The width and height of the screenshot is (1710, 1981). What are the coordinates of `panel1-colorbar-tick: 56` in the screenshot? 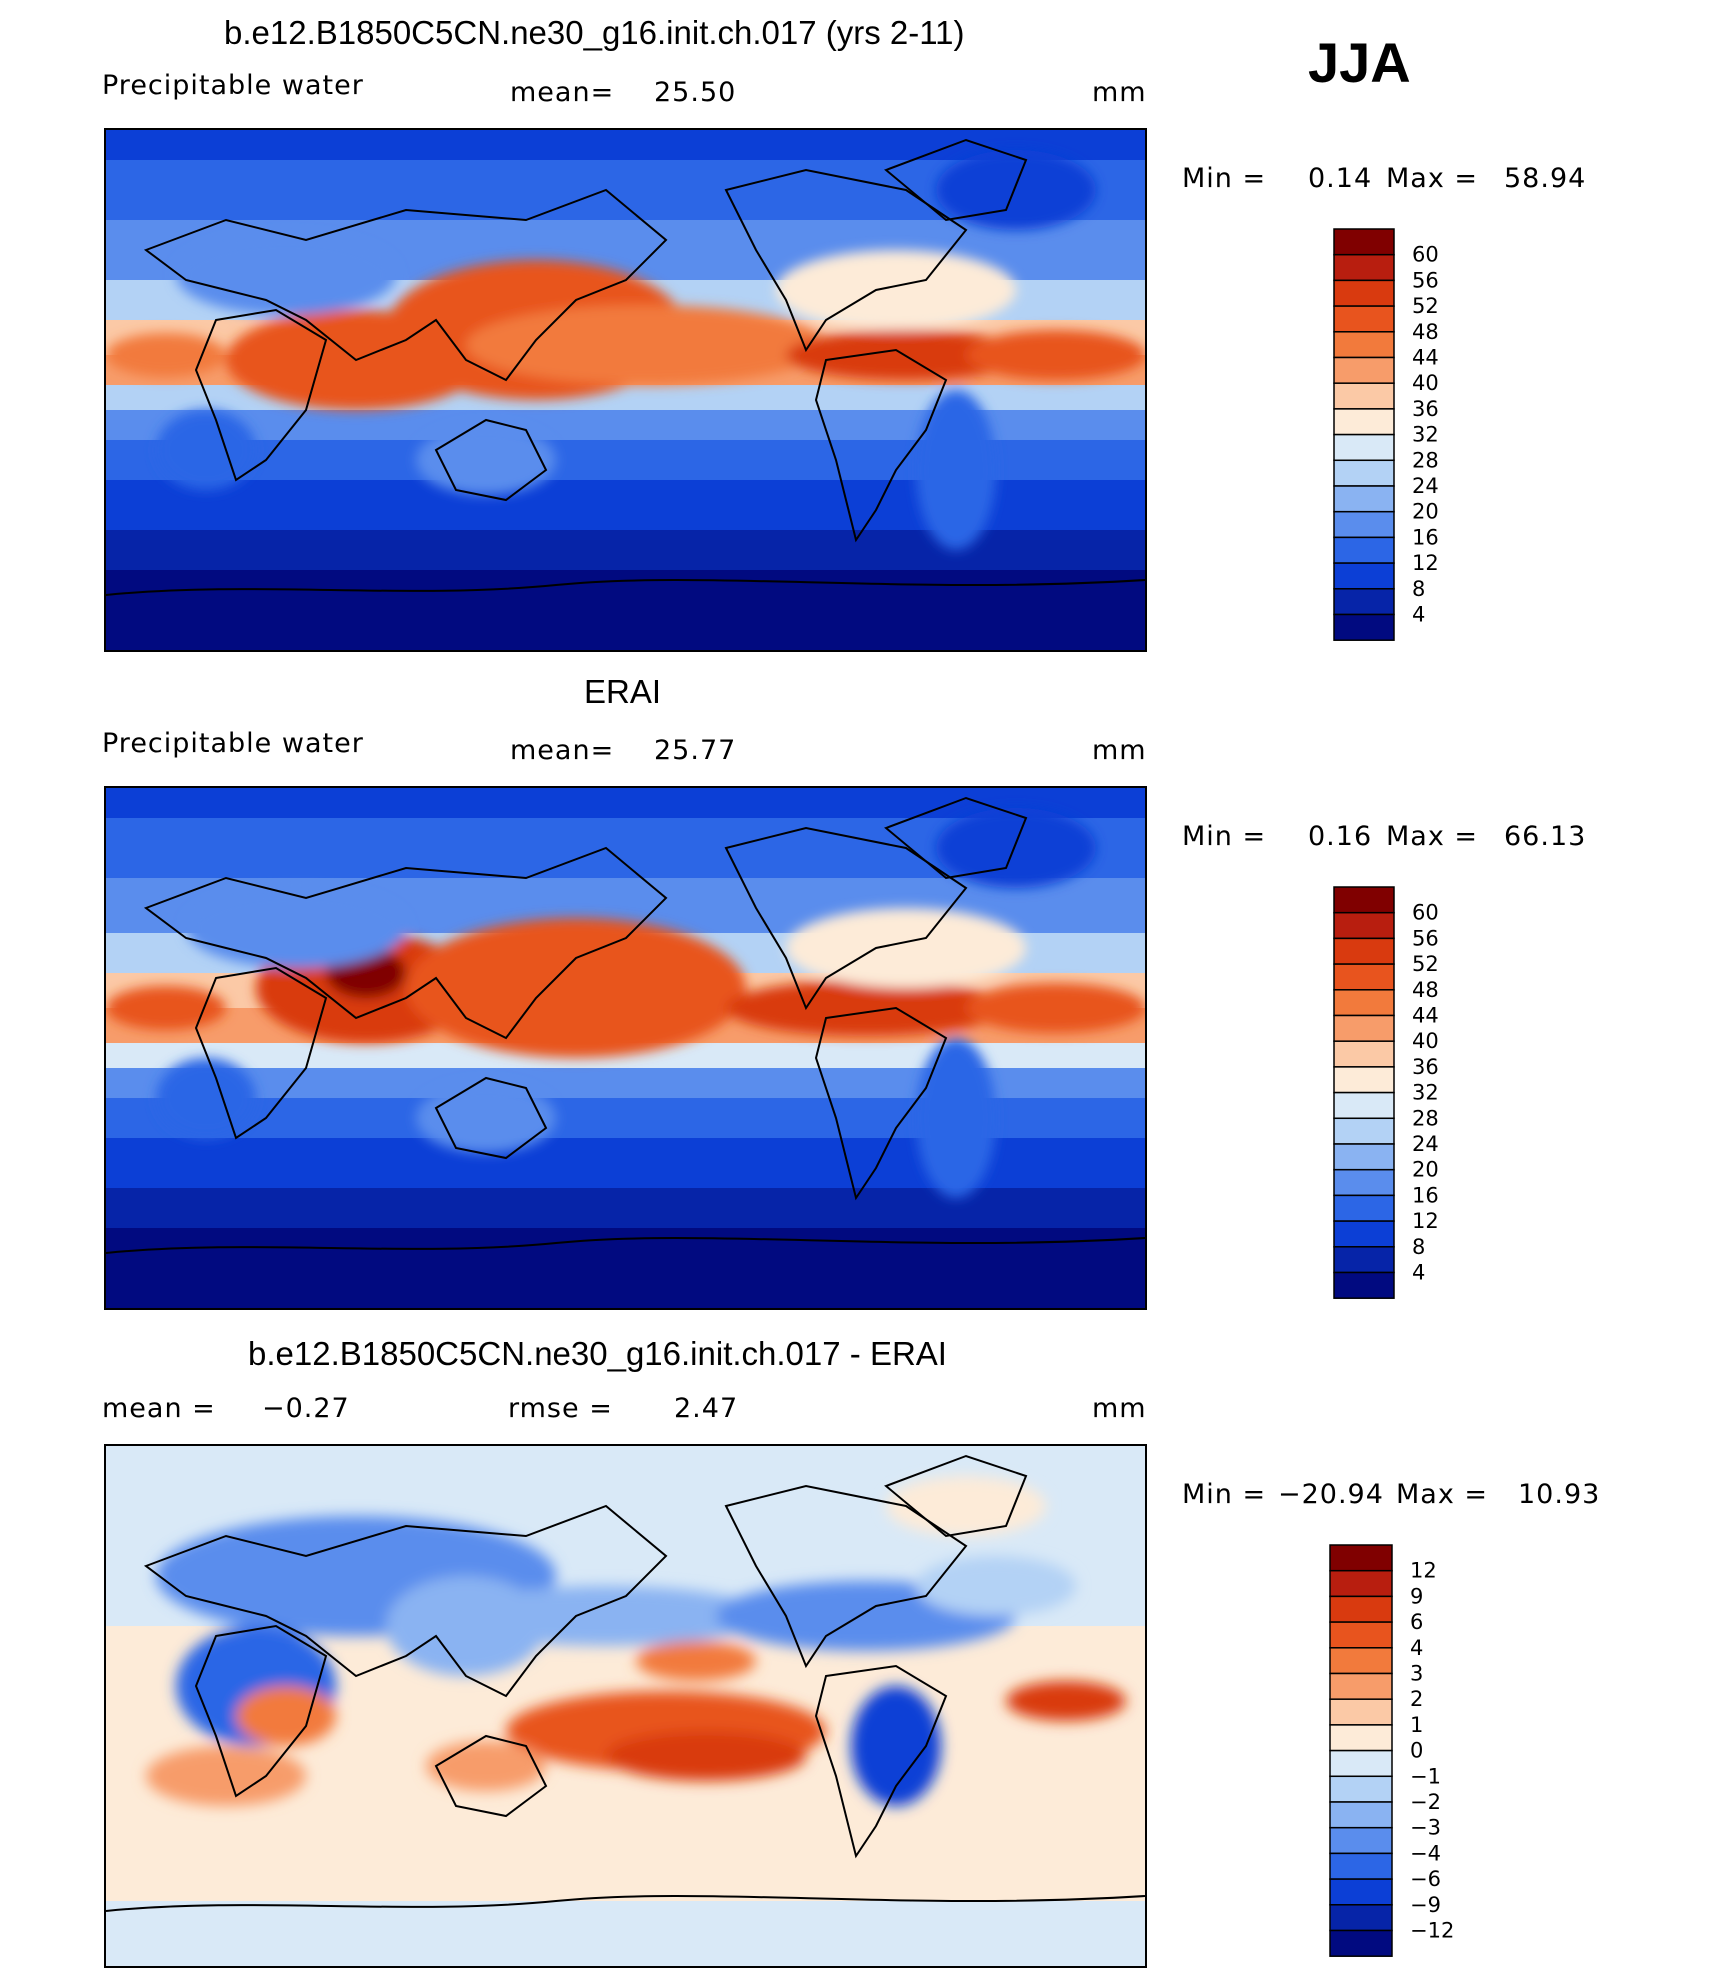 It's located at (1425, 280).